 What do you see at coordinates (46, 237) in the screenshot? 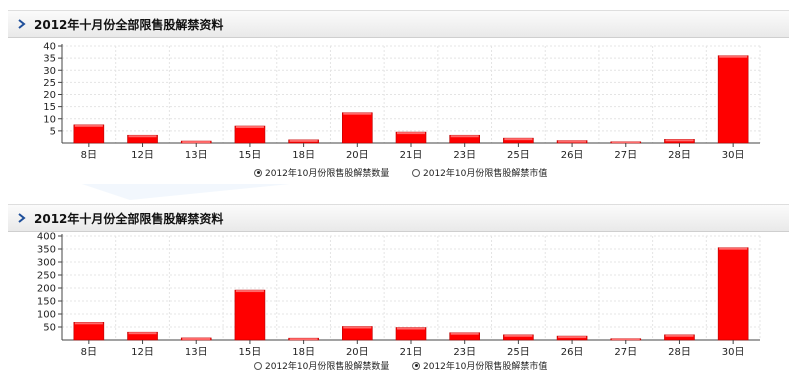
I see `y-tick-label: 400` at bounding box center [46, 237].